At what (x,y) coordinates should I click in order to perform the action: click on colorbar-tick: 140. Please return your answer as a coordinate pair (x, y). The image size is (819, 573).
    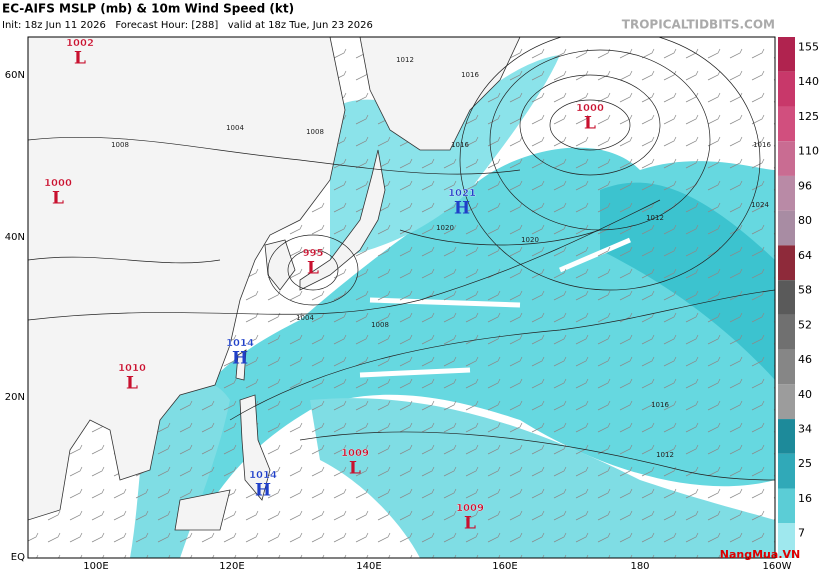
    Looking at the image, I should click on (808, 81).